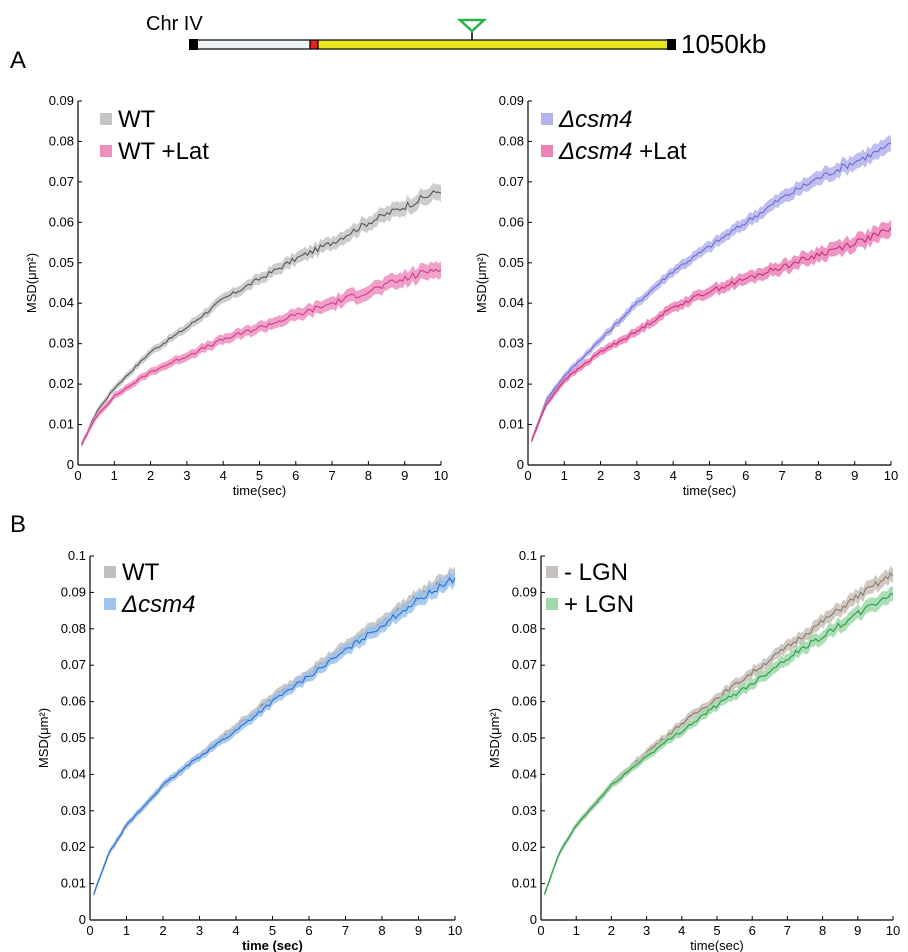 Image resolution: width=908 pixels, height=952 pixels. I want to click on x-tick-label: 10, so click(455, 930).